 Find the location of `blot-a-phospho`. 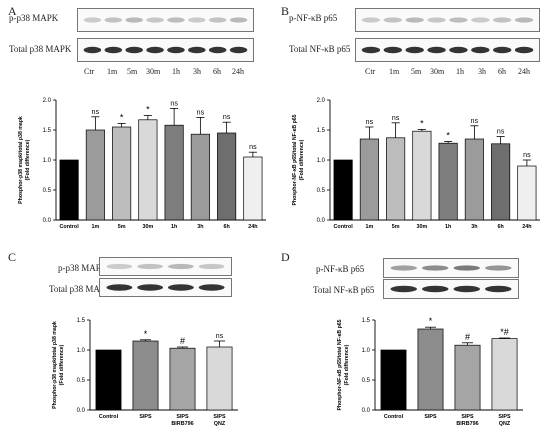

blot-a-phospho is located at coordinates (165, 20).